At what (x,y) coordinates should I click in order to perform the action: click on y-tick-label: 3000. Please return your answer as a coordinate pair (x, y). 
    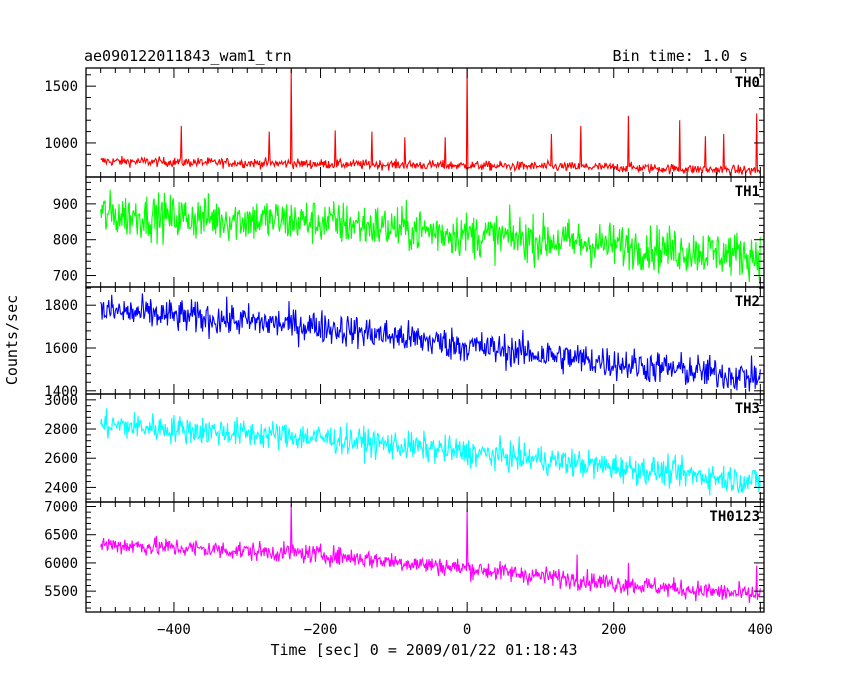
    Looking at the image, I should click on (61, 401).